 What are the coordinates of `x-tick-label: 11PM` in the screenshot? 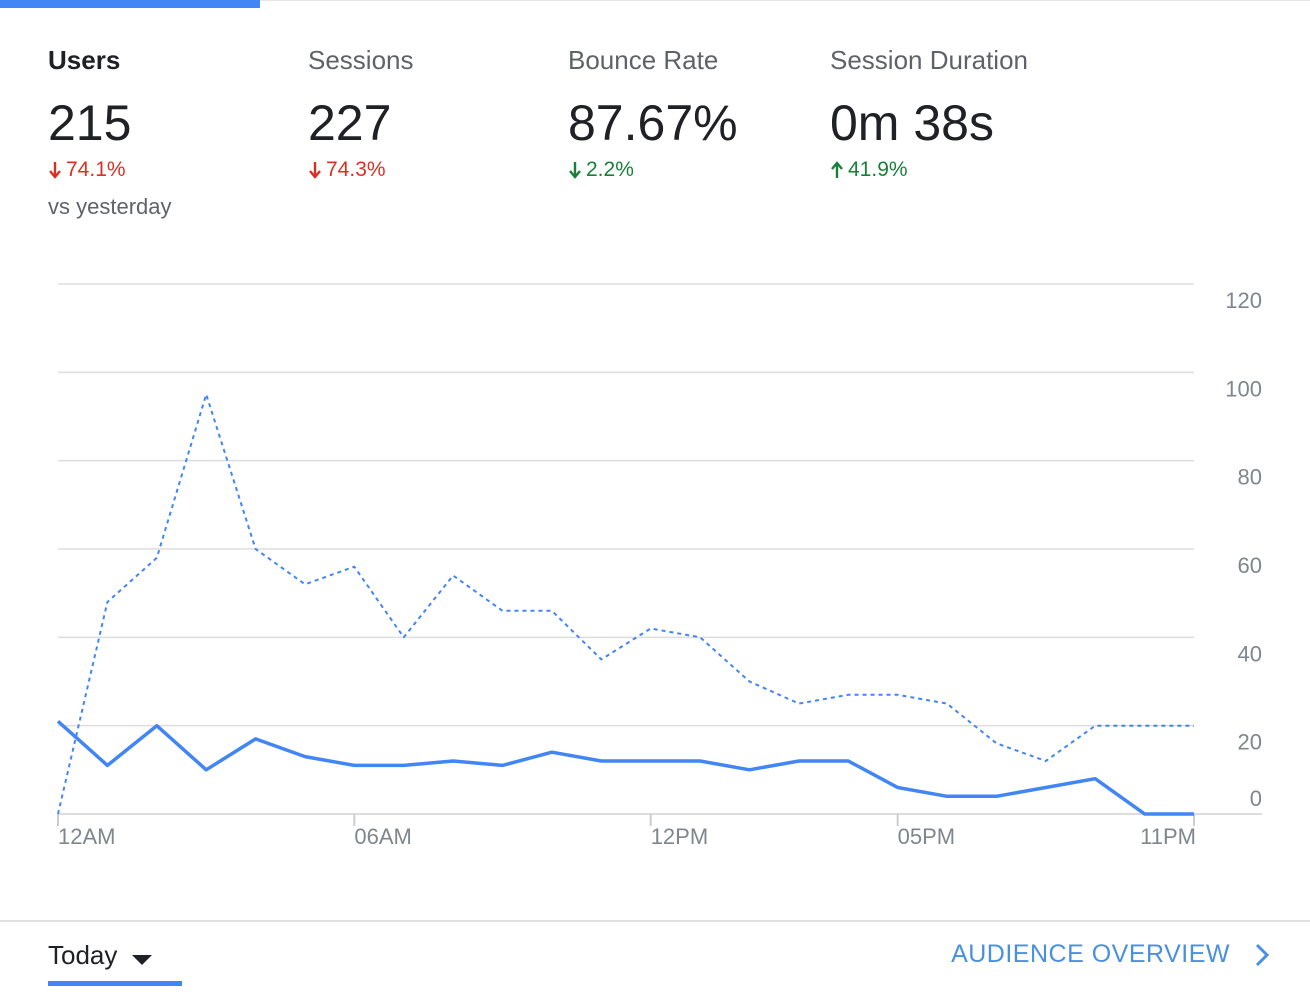 It's located at (1168, 836).